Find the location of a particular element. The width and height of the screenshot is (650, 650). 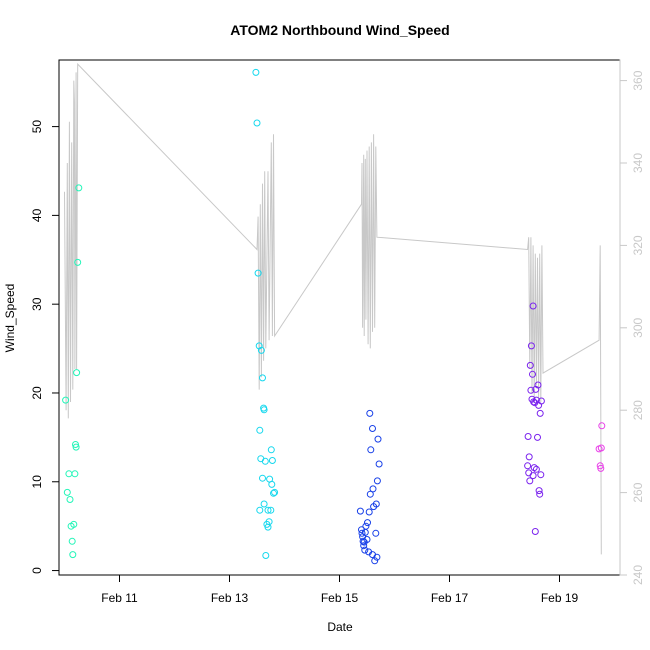

y2-tick-label: 260 is located at coordinates (638, 492).